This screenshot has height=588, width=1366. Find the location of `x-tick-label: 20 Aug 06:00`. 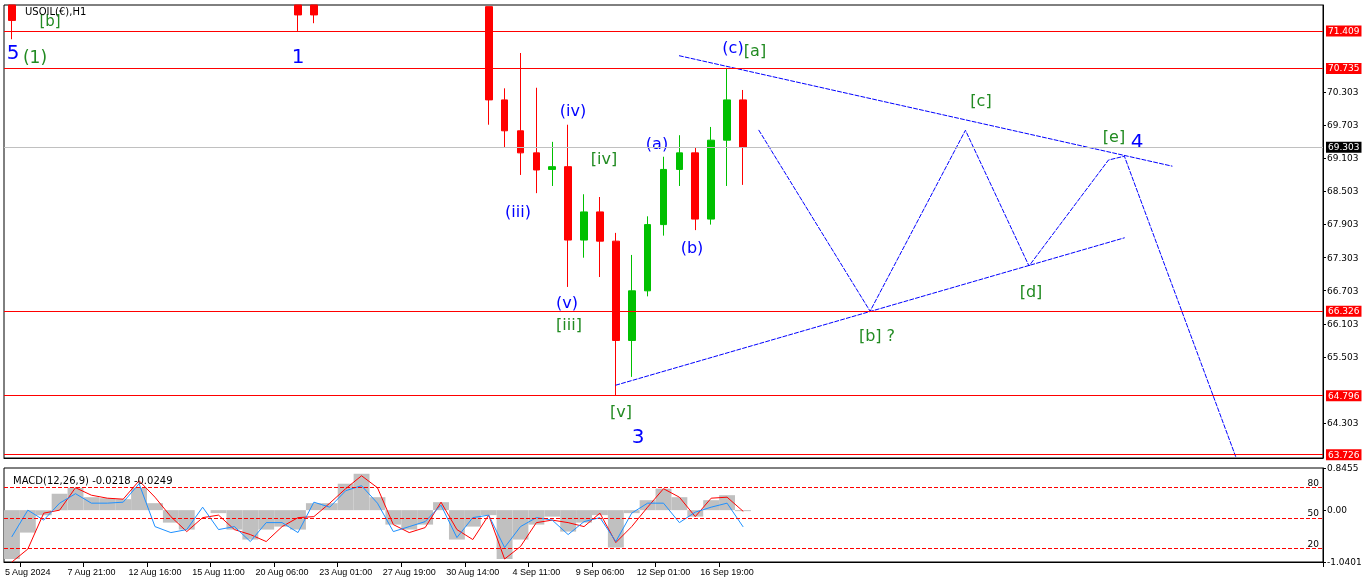

x-tick-label: 20 Aug 06:00 is located at coordinates (282, 571).